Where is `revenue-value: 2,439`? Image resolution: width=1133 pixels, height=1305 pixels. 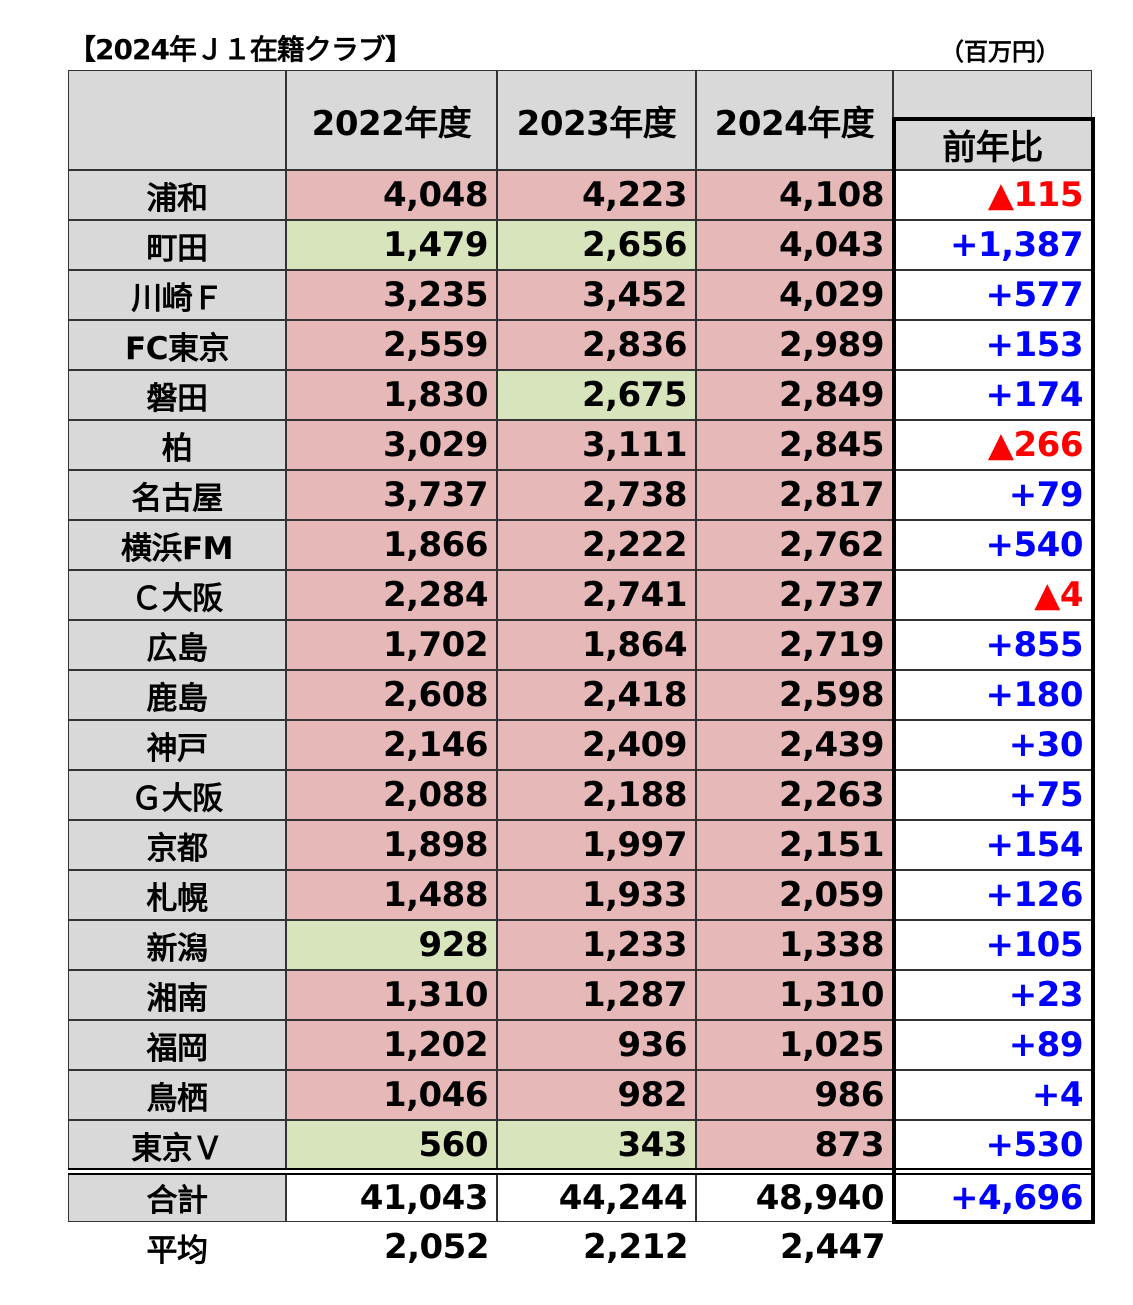 revenue-value: 2,439 is located at coordinates (794, 745).